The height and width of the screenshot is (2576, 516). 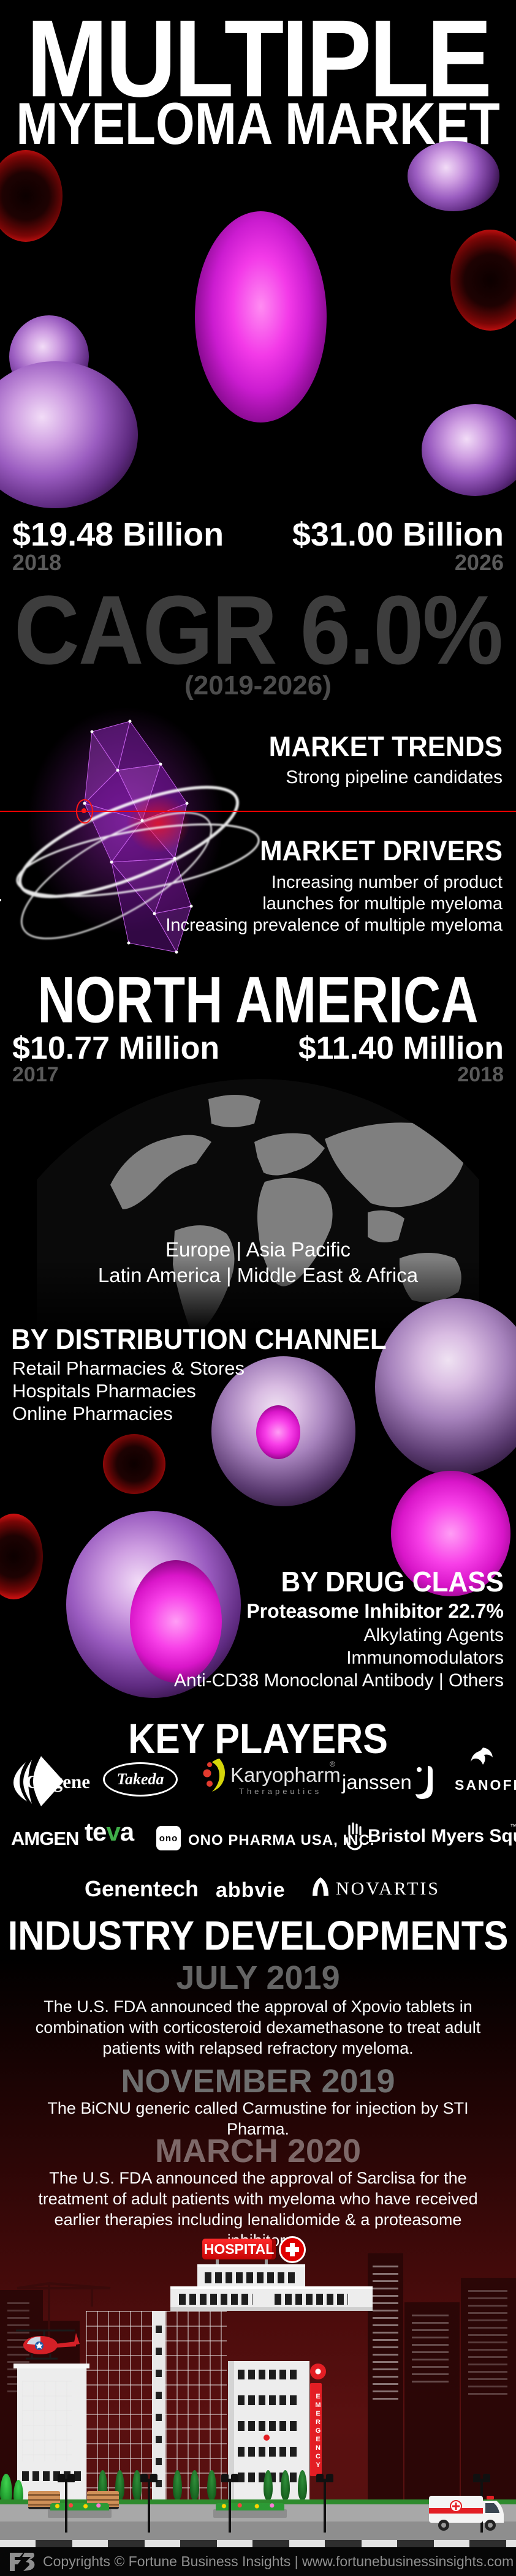 I want to click on penthouse-windows, so click(x=252, y=2277).